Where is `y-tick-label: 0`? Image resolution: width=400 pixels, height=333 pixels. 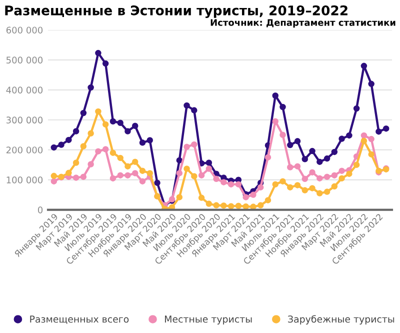
y-tick-label: 0 is located at coordinates (40, 210).